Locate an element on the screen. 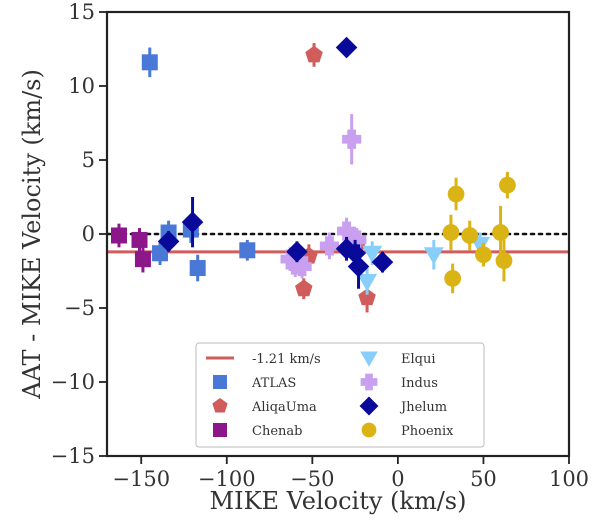 The width and height of the screenshot is (607, 523). legend-label: ATLAS is located at coordinates (273, 383).